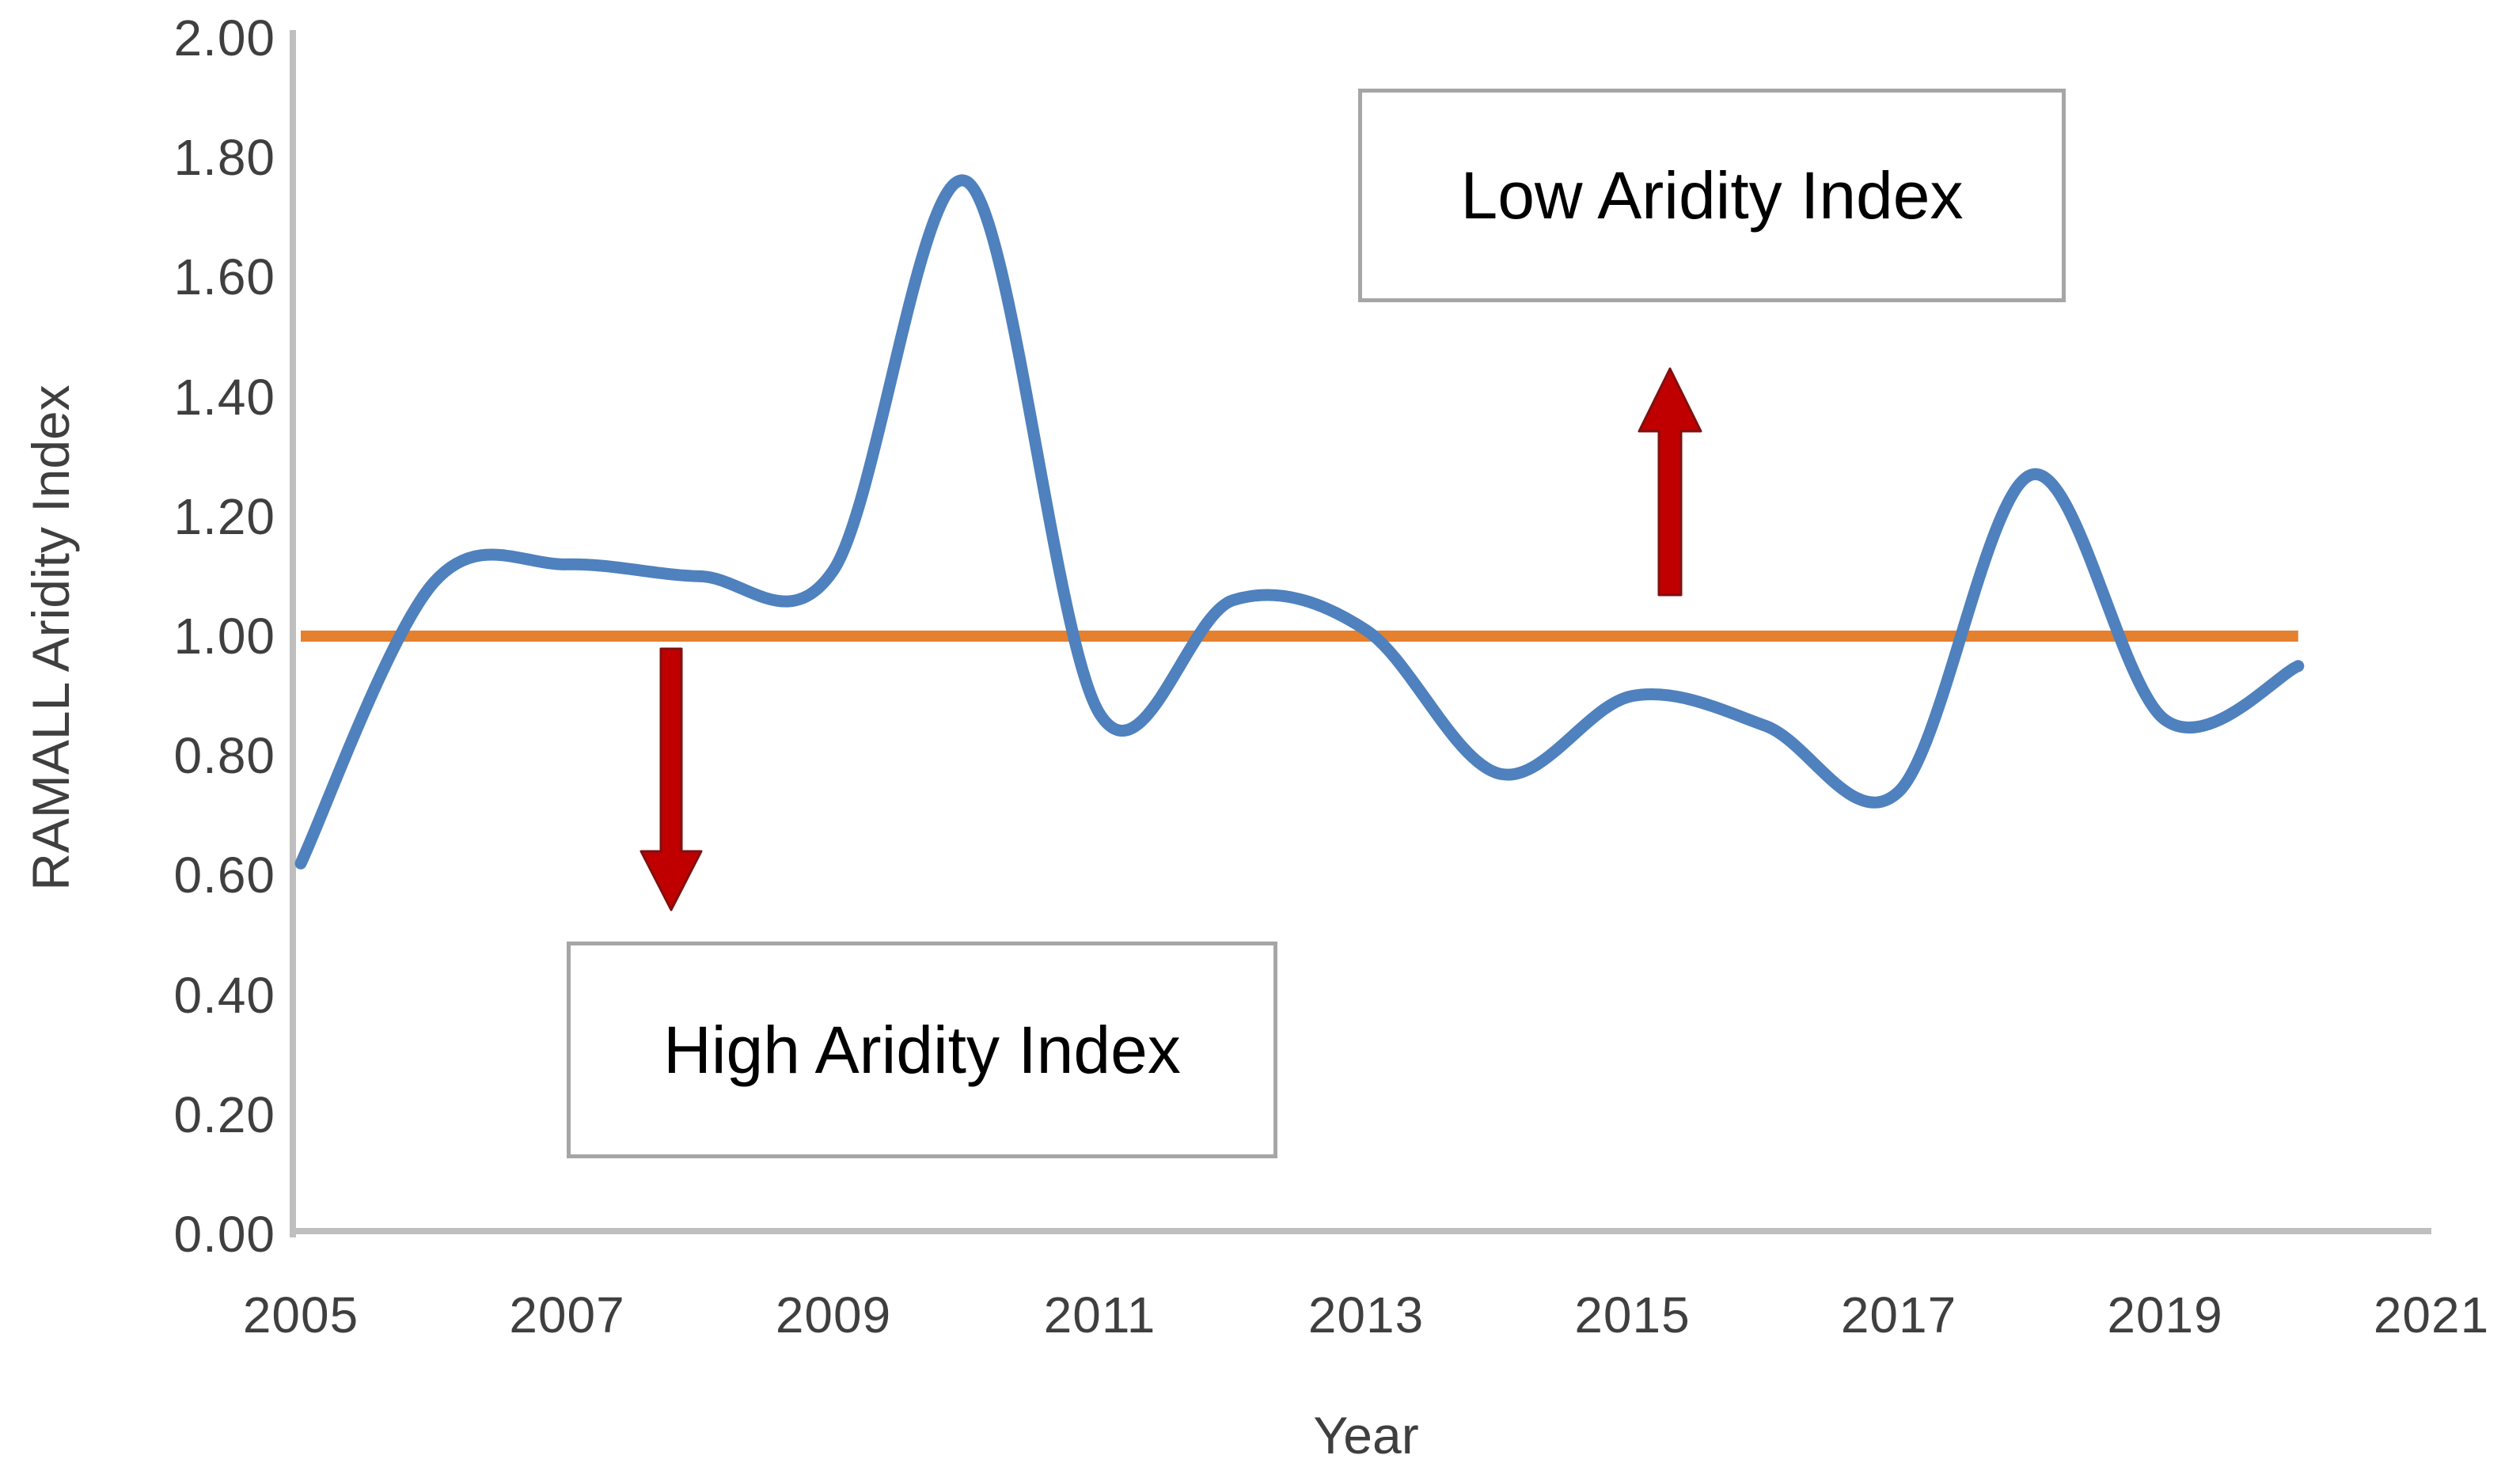 The image size is (2520, 1474). I want to click on x-axis-title: Year, so click(1366, 1435).